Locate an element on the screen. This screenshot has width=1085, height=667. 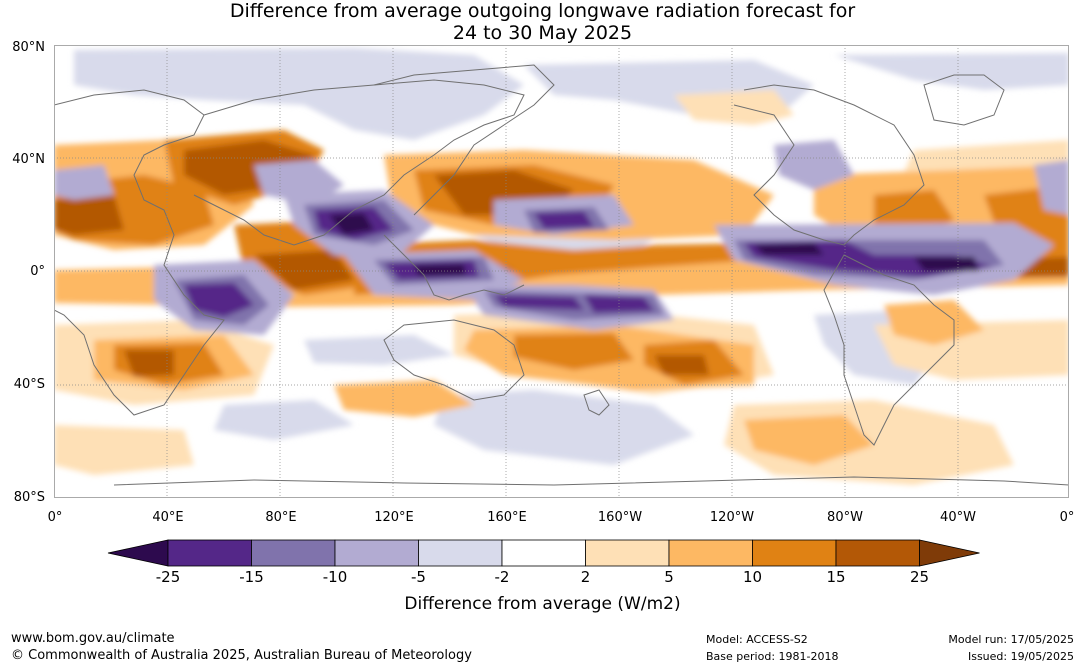
lat-label-80s: 80°S is located at coordinates (29, 497).